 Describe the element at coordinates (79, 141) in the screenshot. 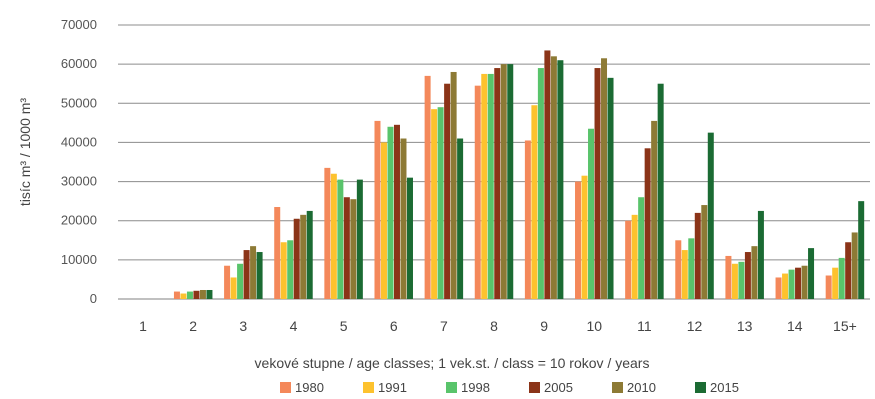

I see `y-tick-label: 40000` at that location.